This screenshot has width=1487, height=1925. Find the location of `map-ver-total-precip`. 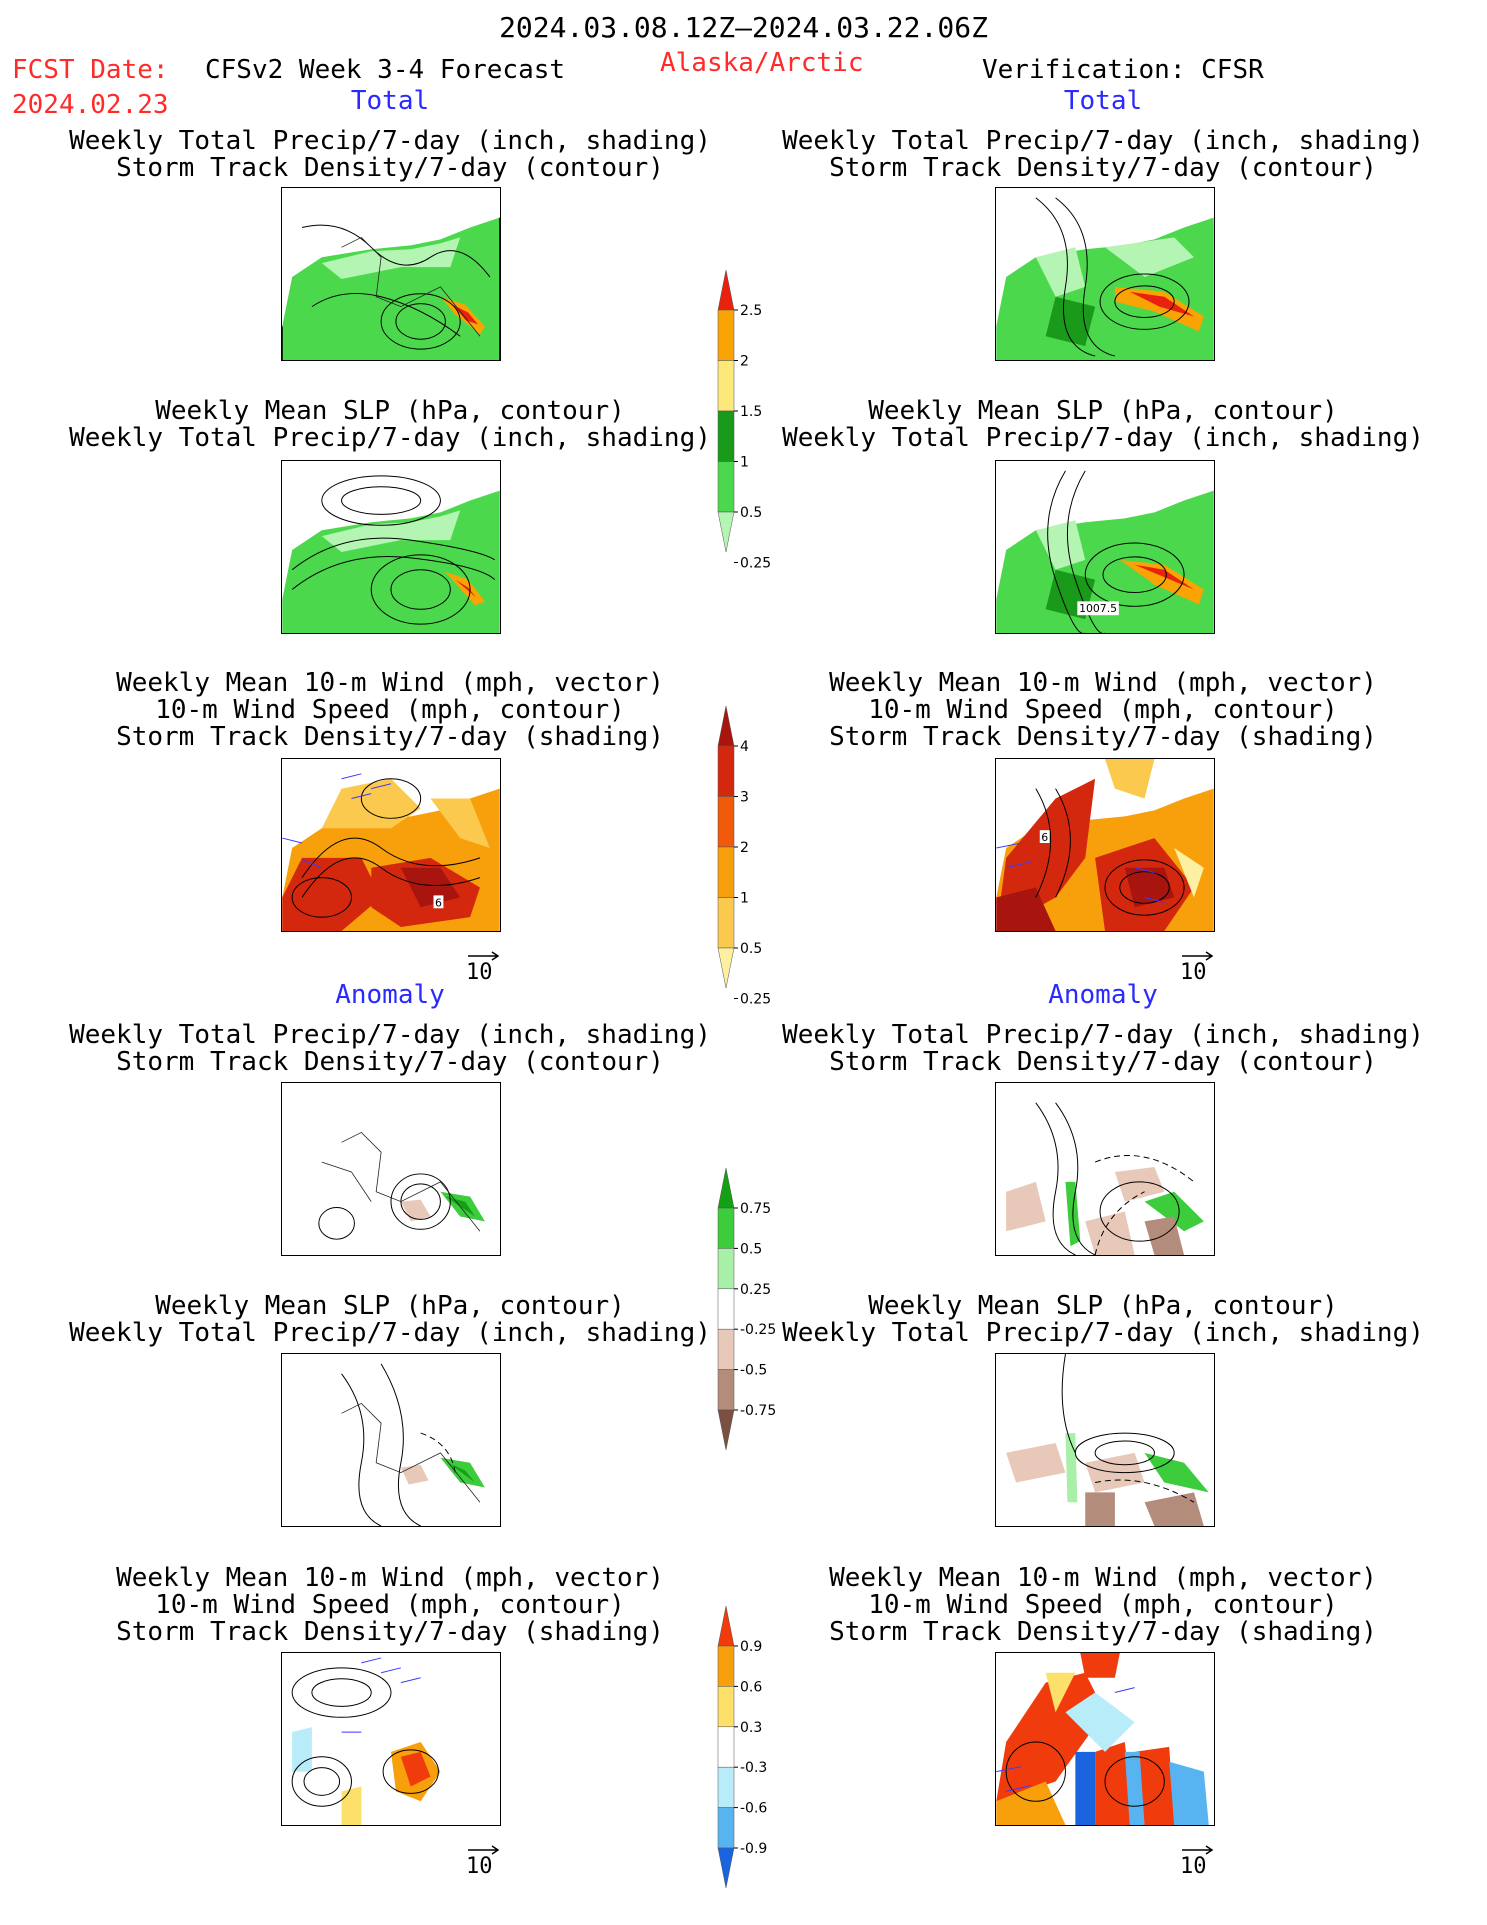

map-ver-total-precip is located at coordinates (1105, 274).